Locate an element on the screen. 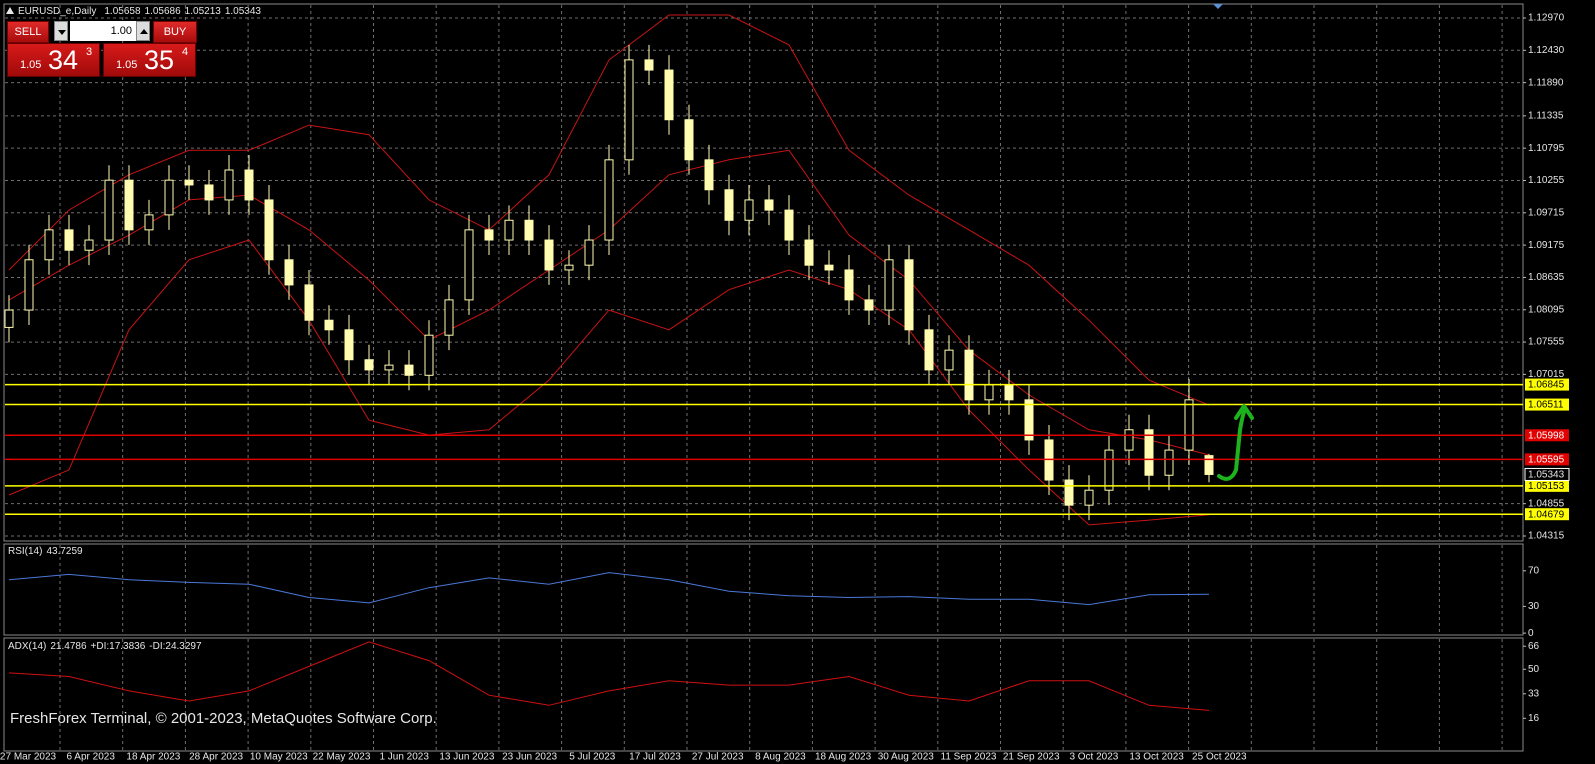 Image resolution: width=1595 pixels, height=764 pixels. x-tick-label: 17 Jul 2023 is located at coordinates (655, 757).